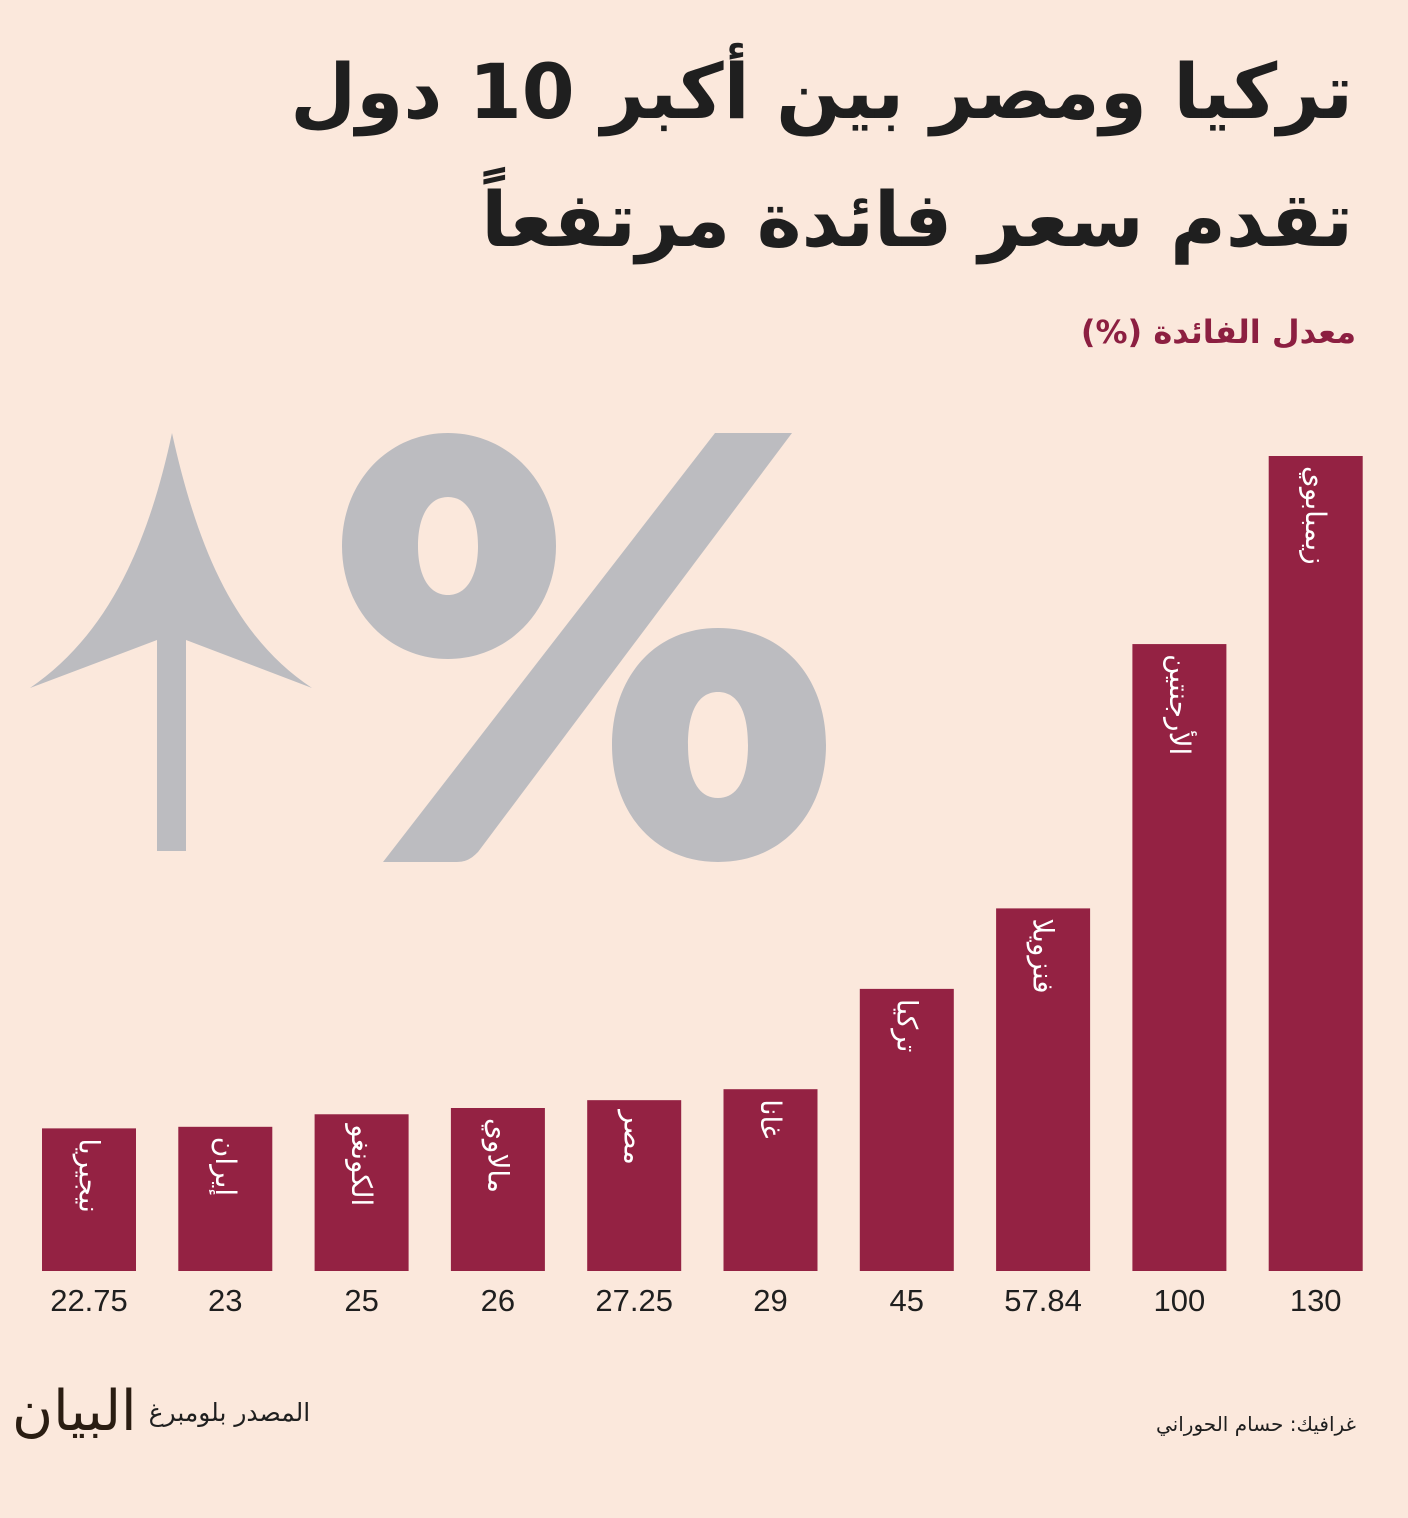  What do you see at coordinates (74, 1411) in the screenshot?
I see `albayan-logo: البيان` at bounding box center [74, 1411].